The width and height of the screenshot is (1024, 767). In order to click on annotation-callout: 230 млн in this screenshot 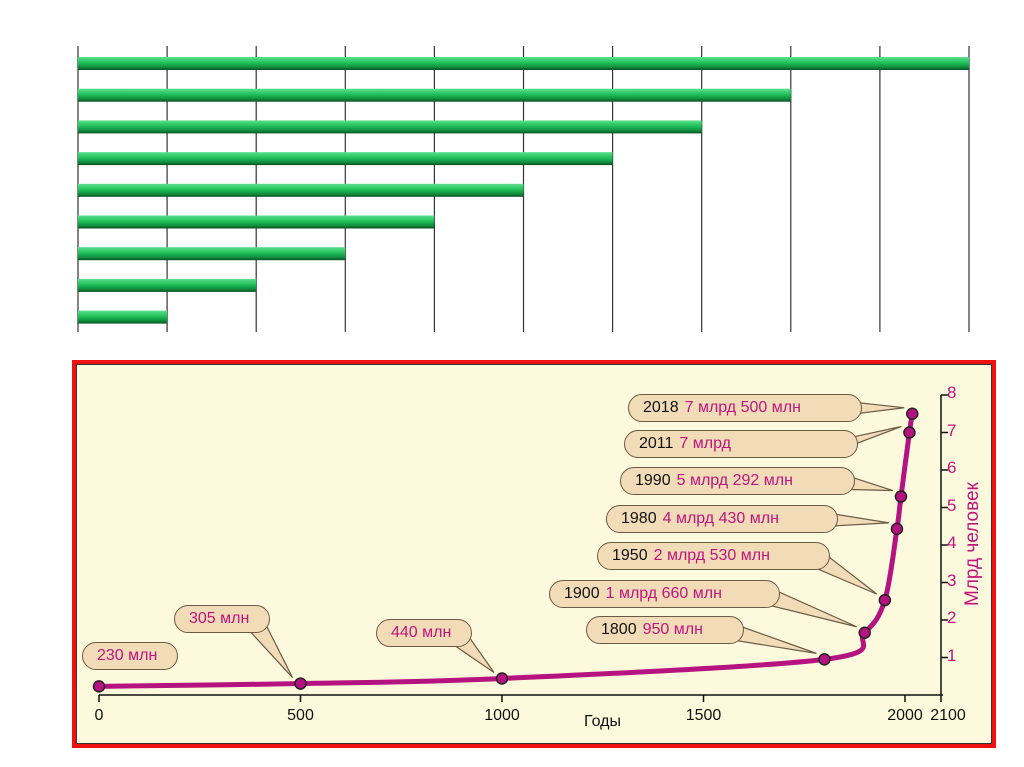, I will do `click(130, 656)`.